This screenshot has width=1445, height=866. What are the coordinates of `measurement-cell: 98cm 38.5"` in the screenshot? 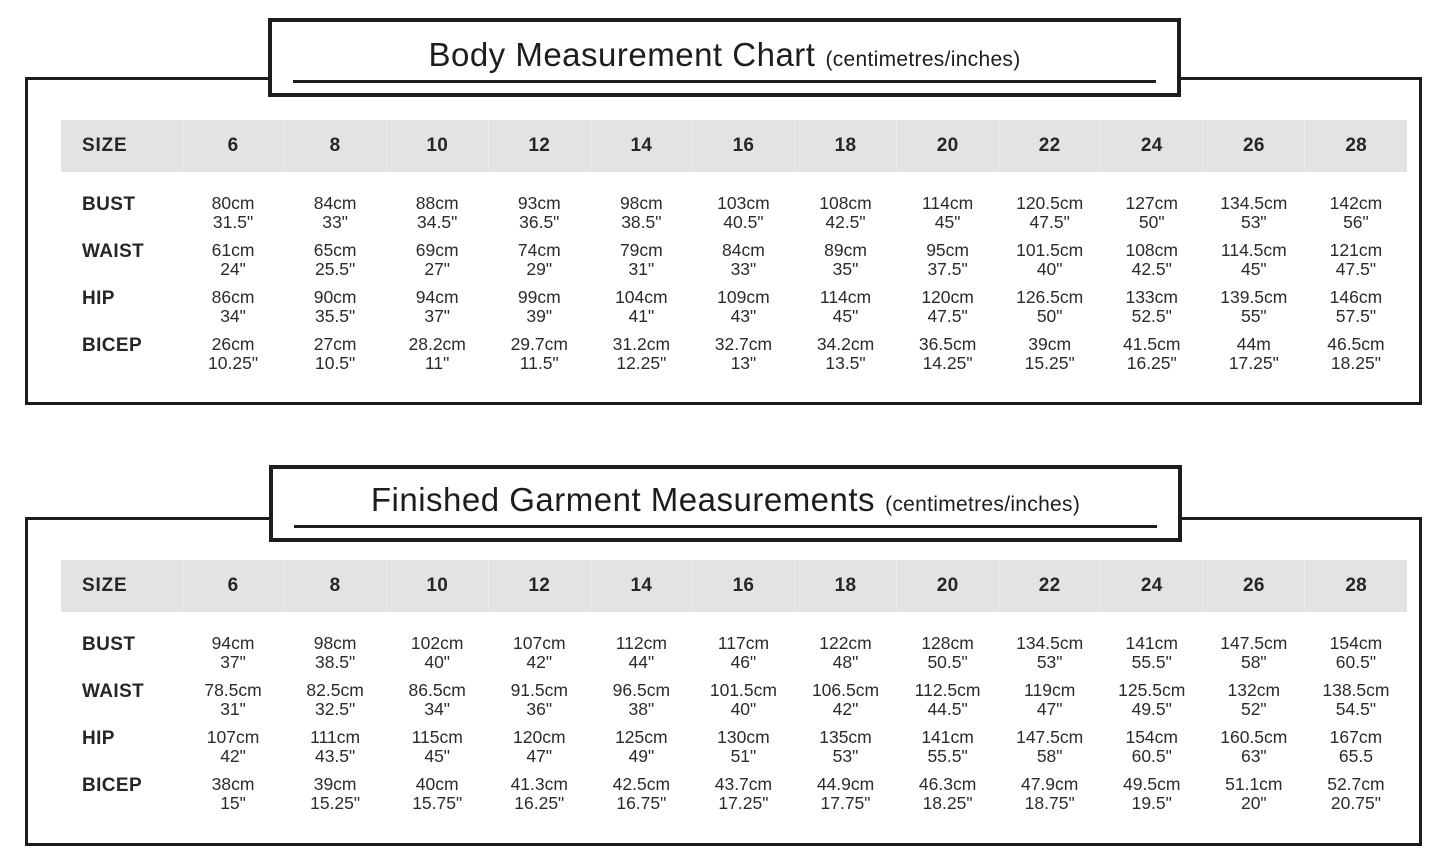 It's located at (335, 643).